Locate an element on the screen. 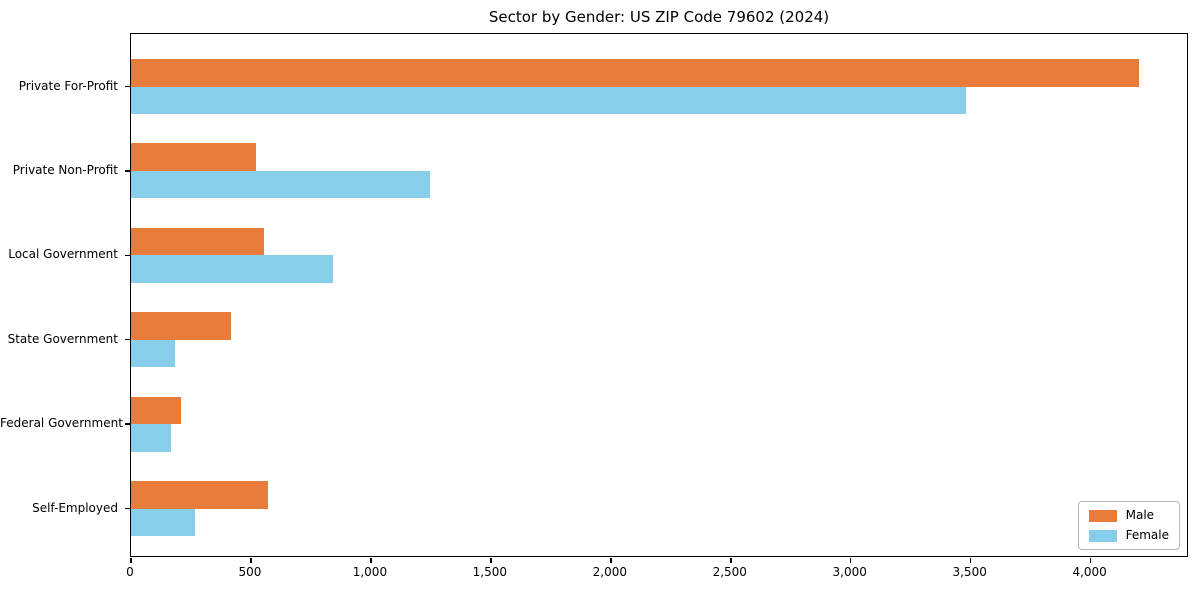 This screenshot has width=1200, height=600. x-axis-tick-label-0: 0 is located at coordinates (130, 572).